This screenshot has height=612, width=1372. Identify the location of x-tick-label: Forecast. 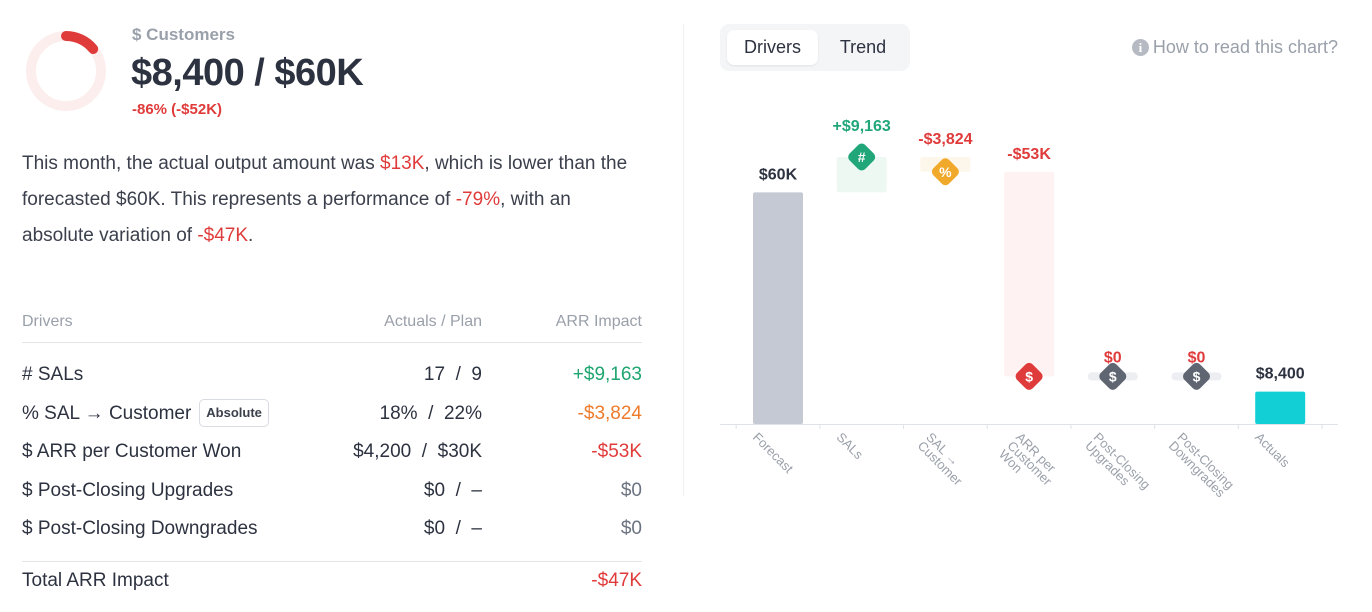
(773, 453).